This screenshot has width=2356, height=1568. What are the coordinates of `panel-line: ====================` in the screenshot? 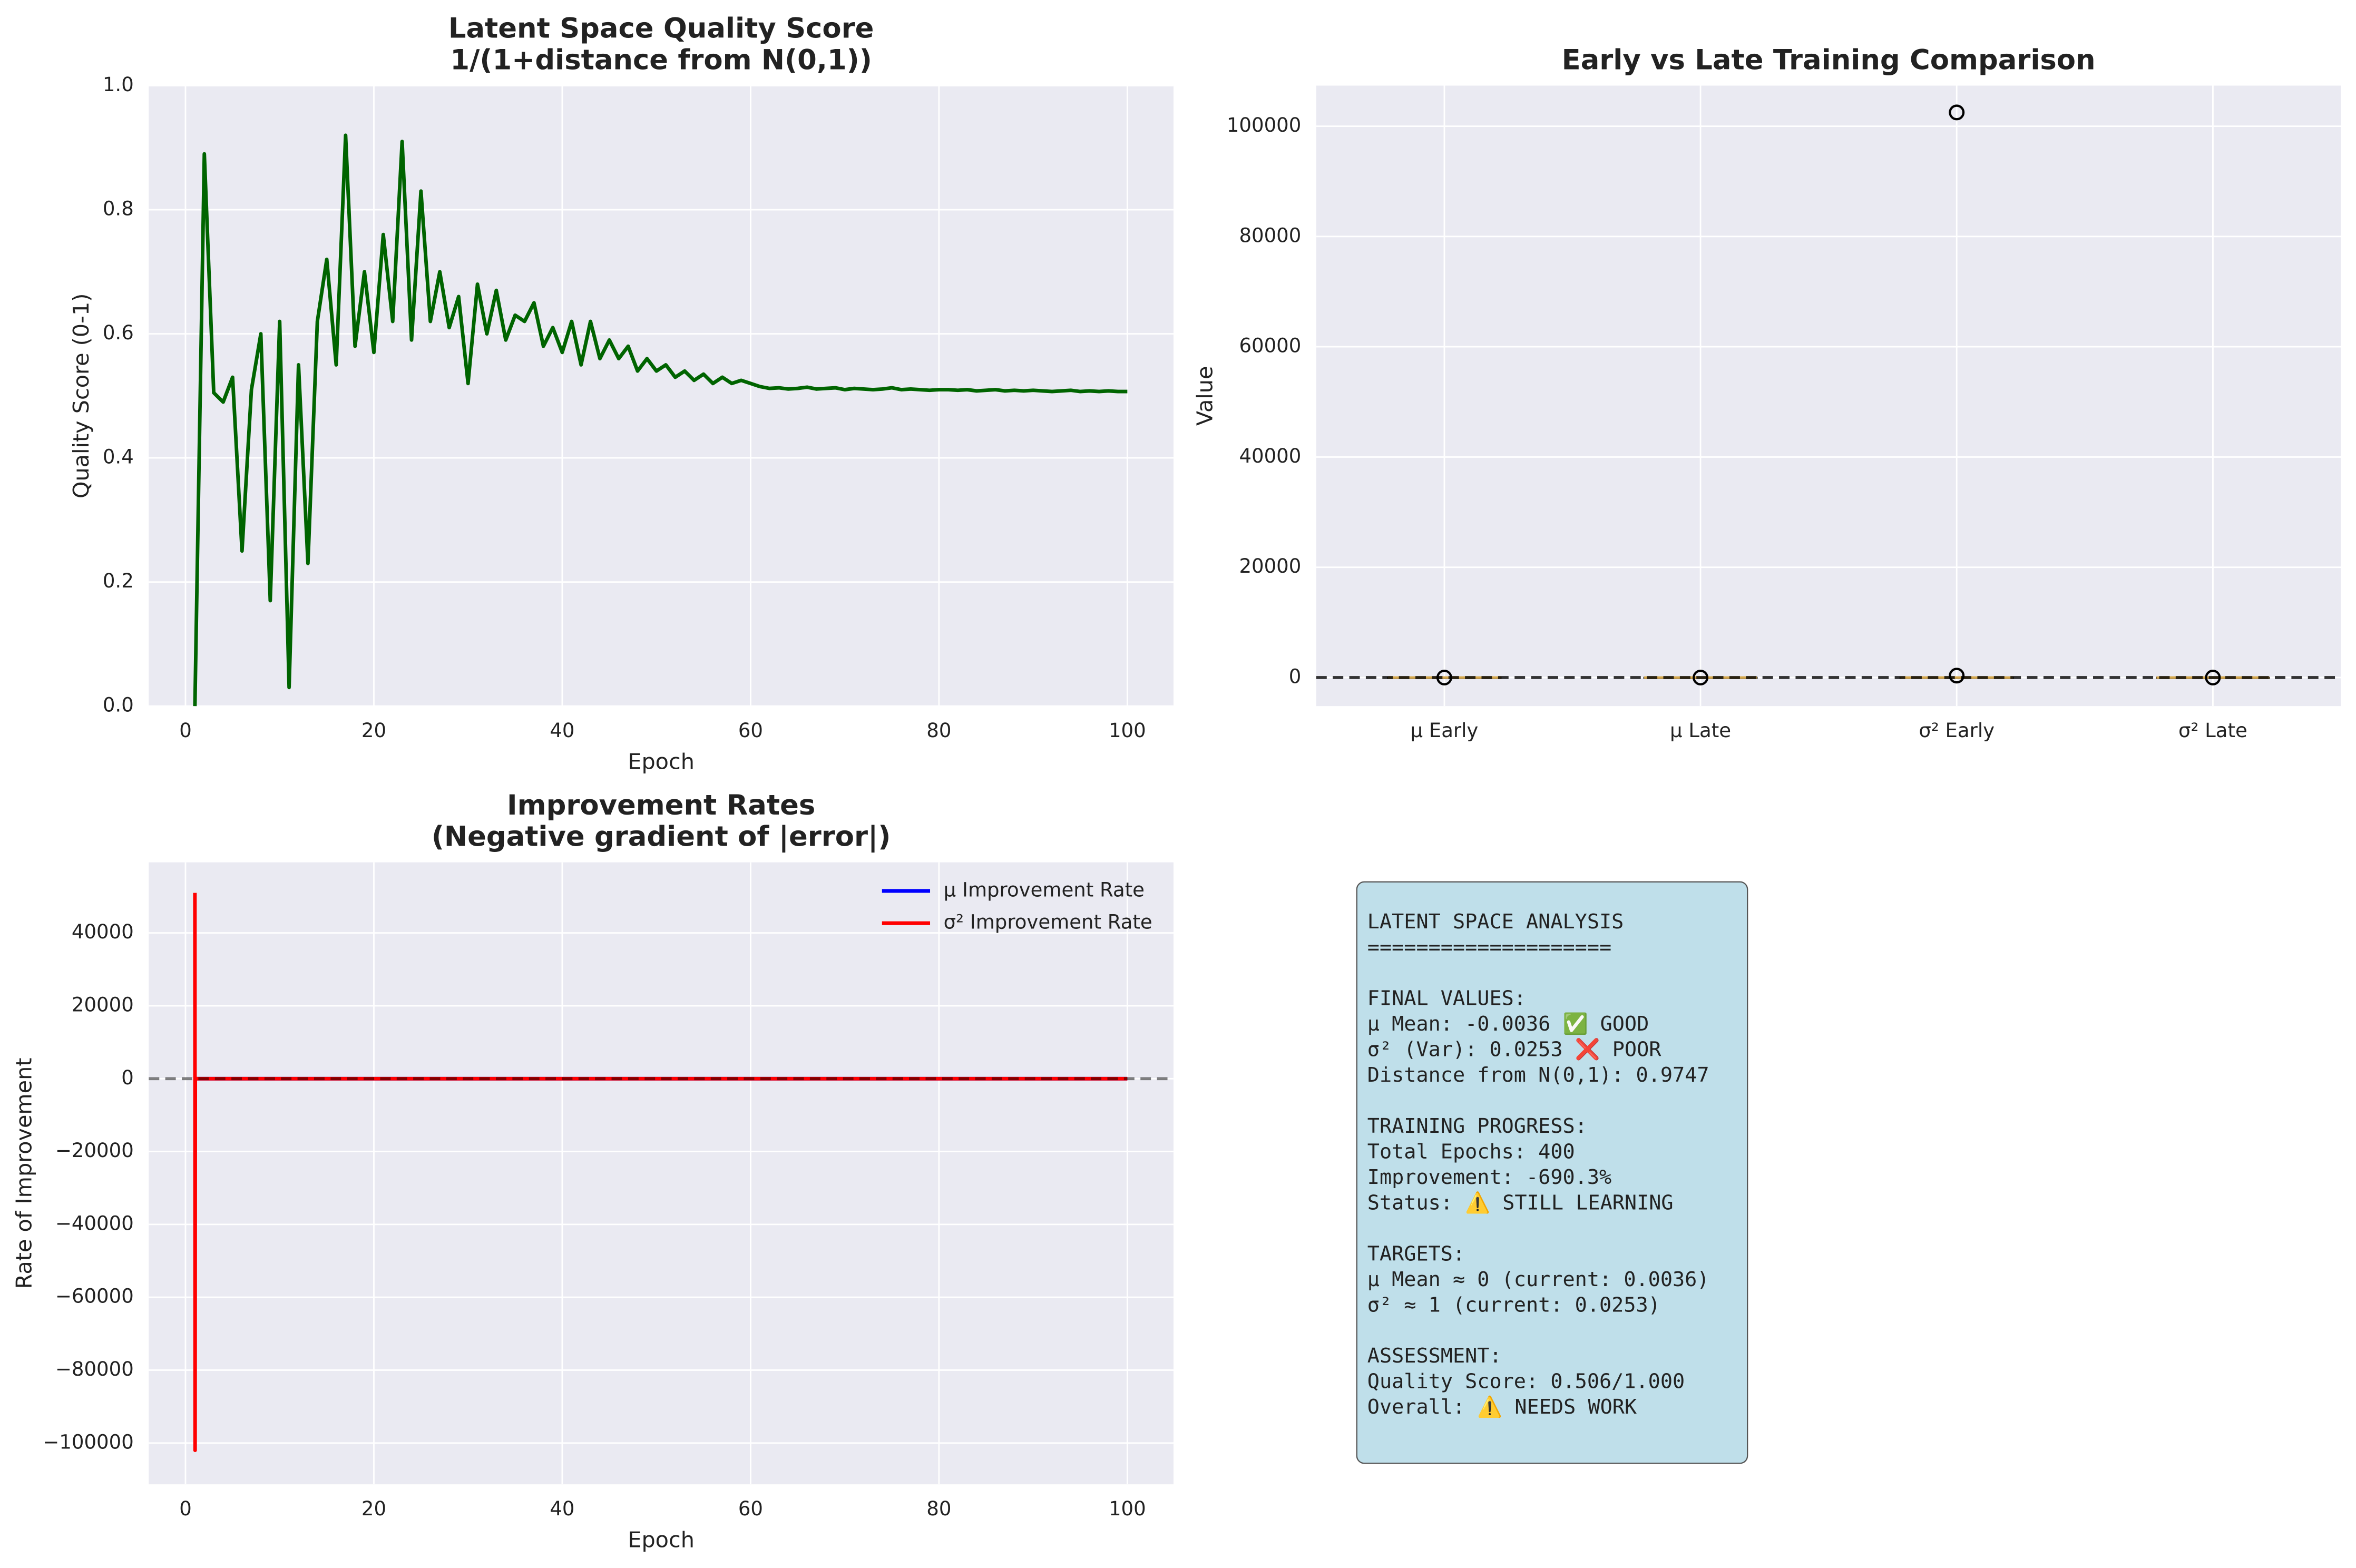 It's located at (1489, 947).